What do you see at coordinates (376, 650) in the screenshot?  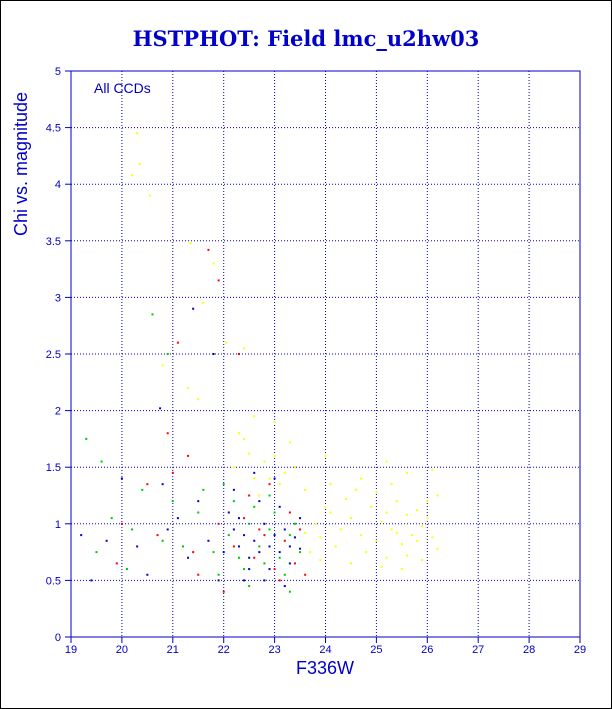 I see `x-tick-label: 25` at bounding box center [376, 650].